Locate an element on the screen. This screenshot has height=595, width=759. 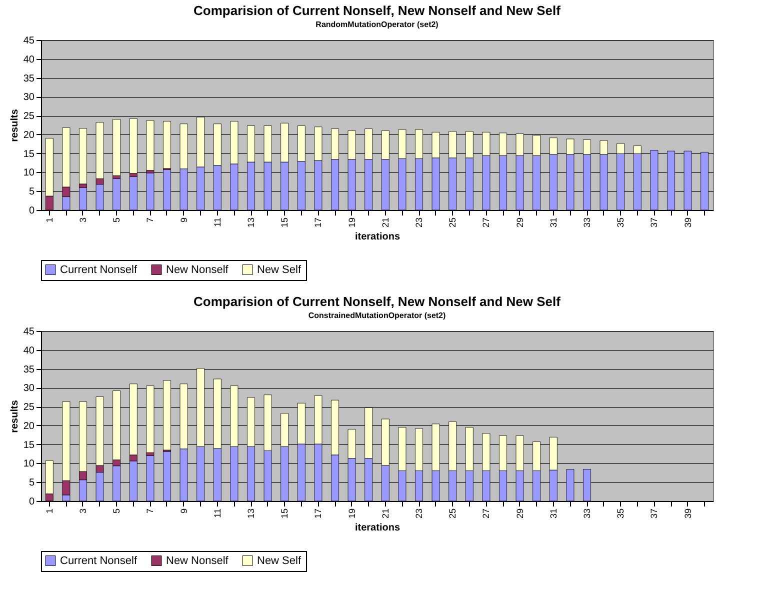
chart-subtitle: ConstrainedMutationOperator (set2) is located at coordinates (377, 315).